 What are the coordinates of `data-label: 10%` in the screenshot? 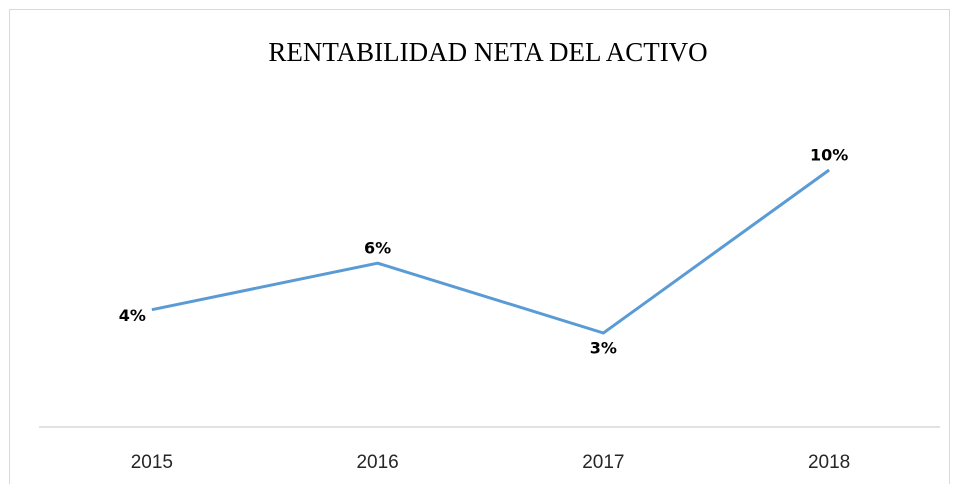 It's located at (829, 155).